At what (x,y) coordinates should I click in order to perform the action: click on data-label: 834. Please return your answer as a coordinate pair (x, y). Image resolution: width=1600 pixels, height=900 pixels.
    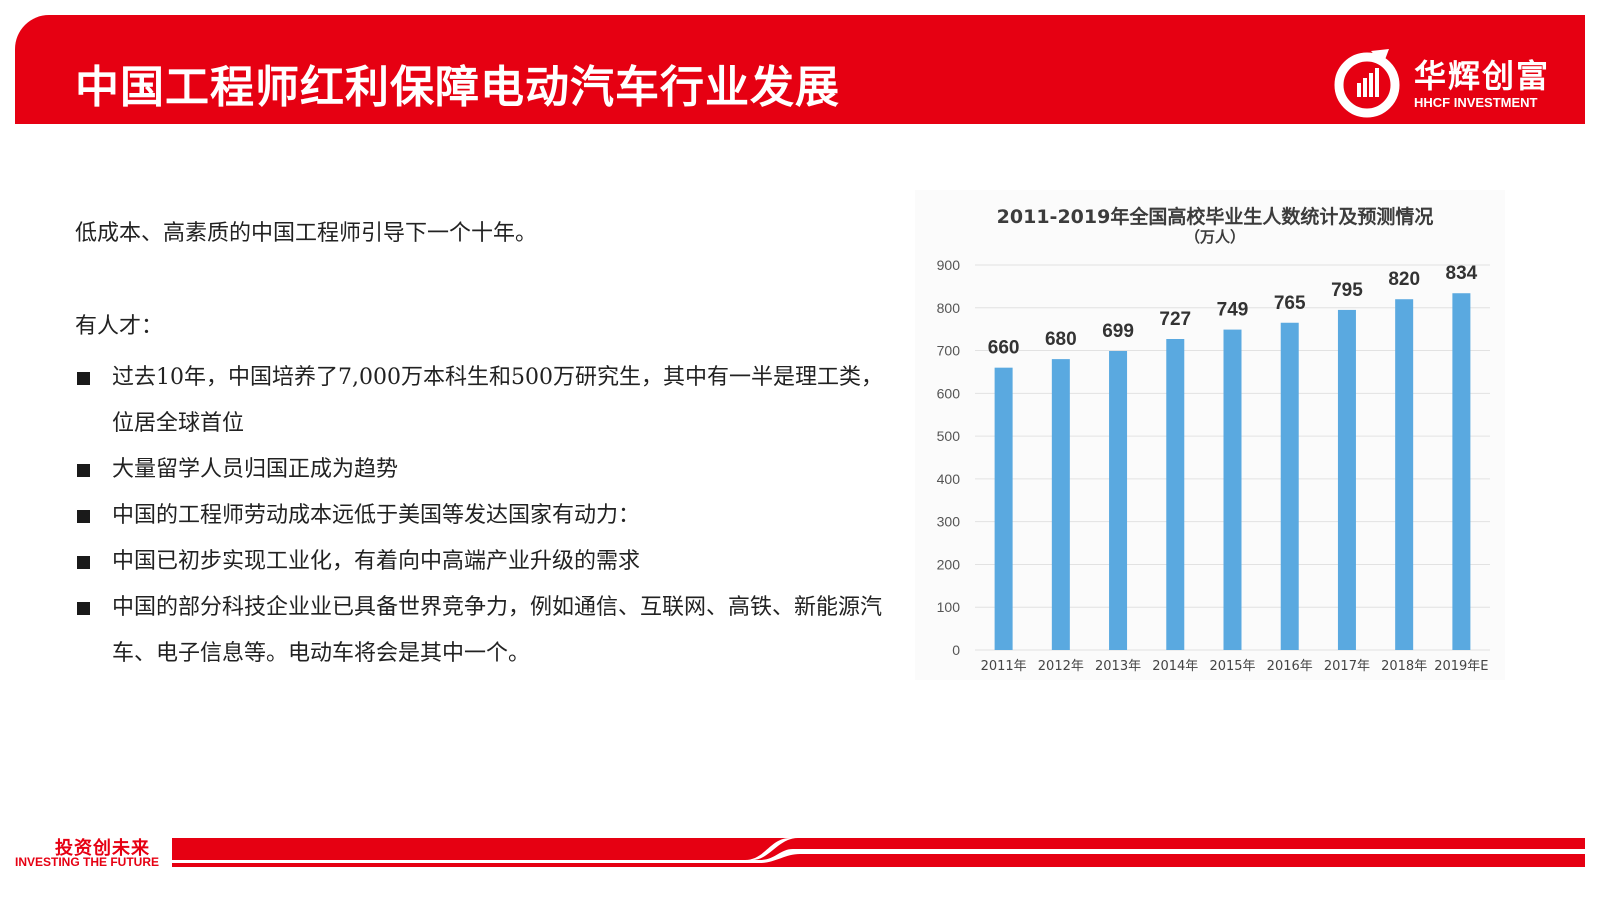
    Looking at the image, I should click on (1462, 273).